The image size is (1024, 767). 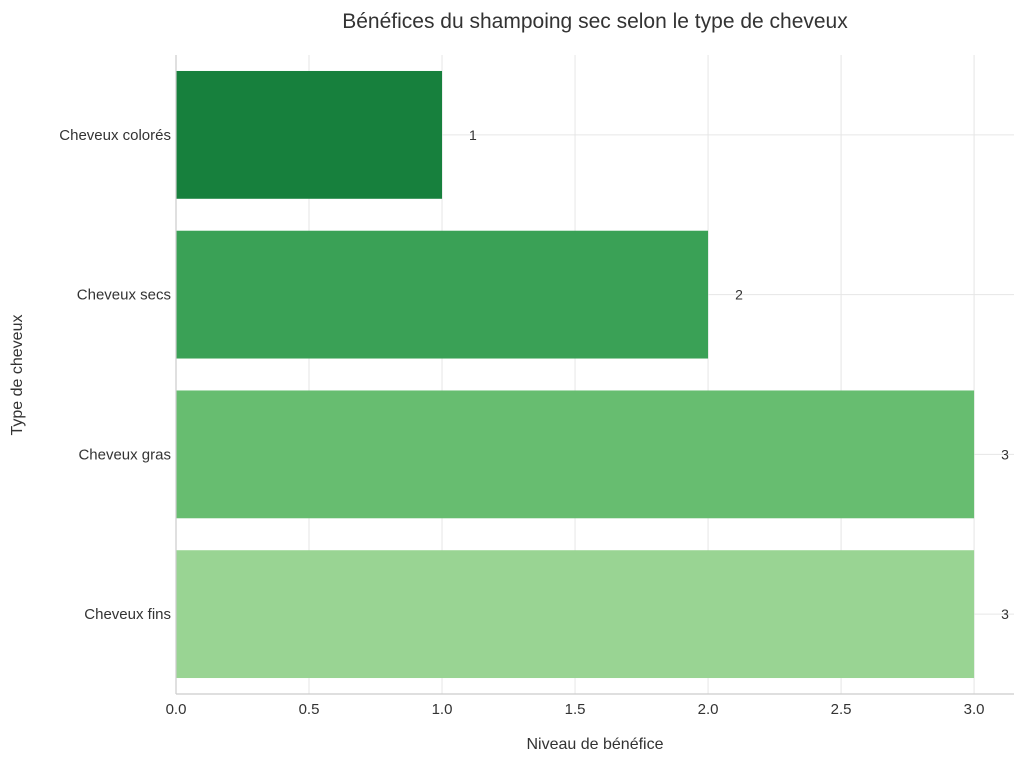 What do you see at coordinates (309, 709) in the screenshot?
I see `x-tick-label: 0.5` at bounding box center [309, 709].